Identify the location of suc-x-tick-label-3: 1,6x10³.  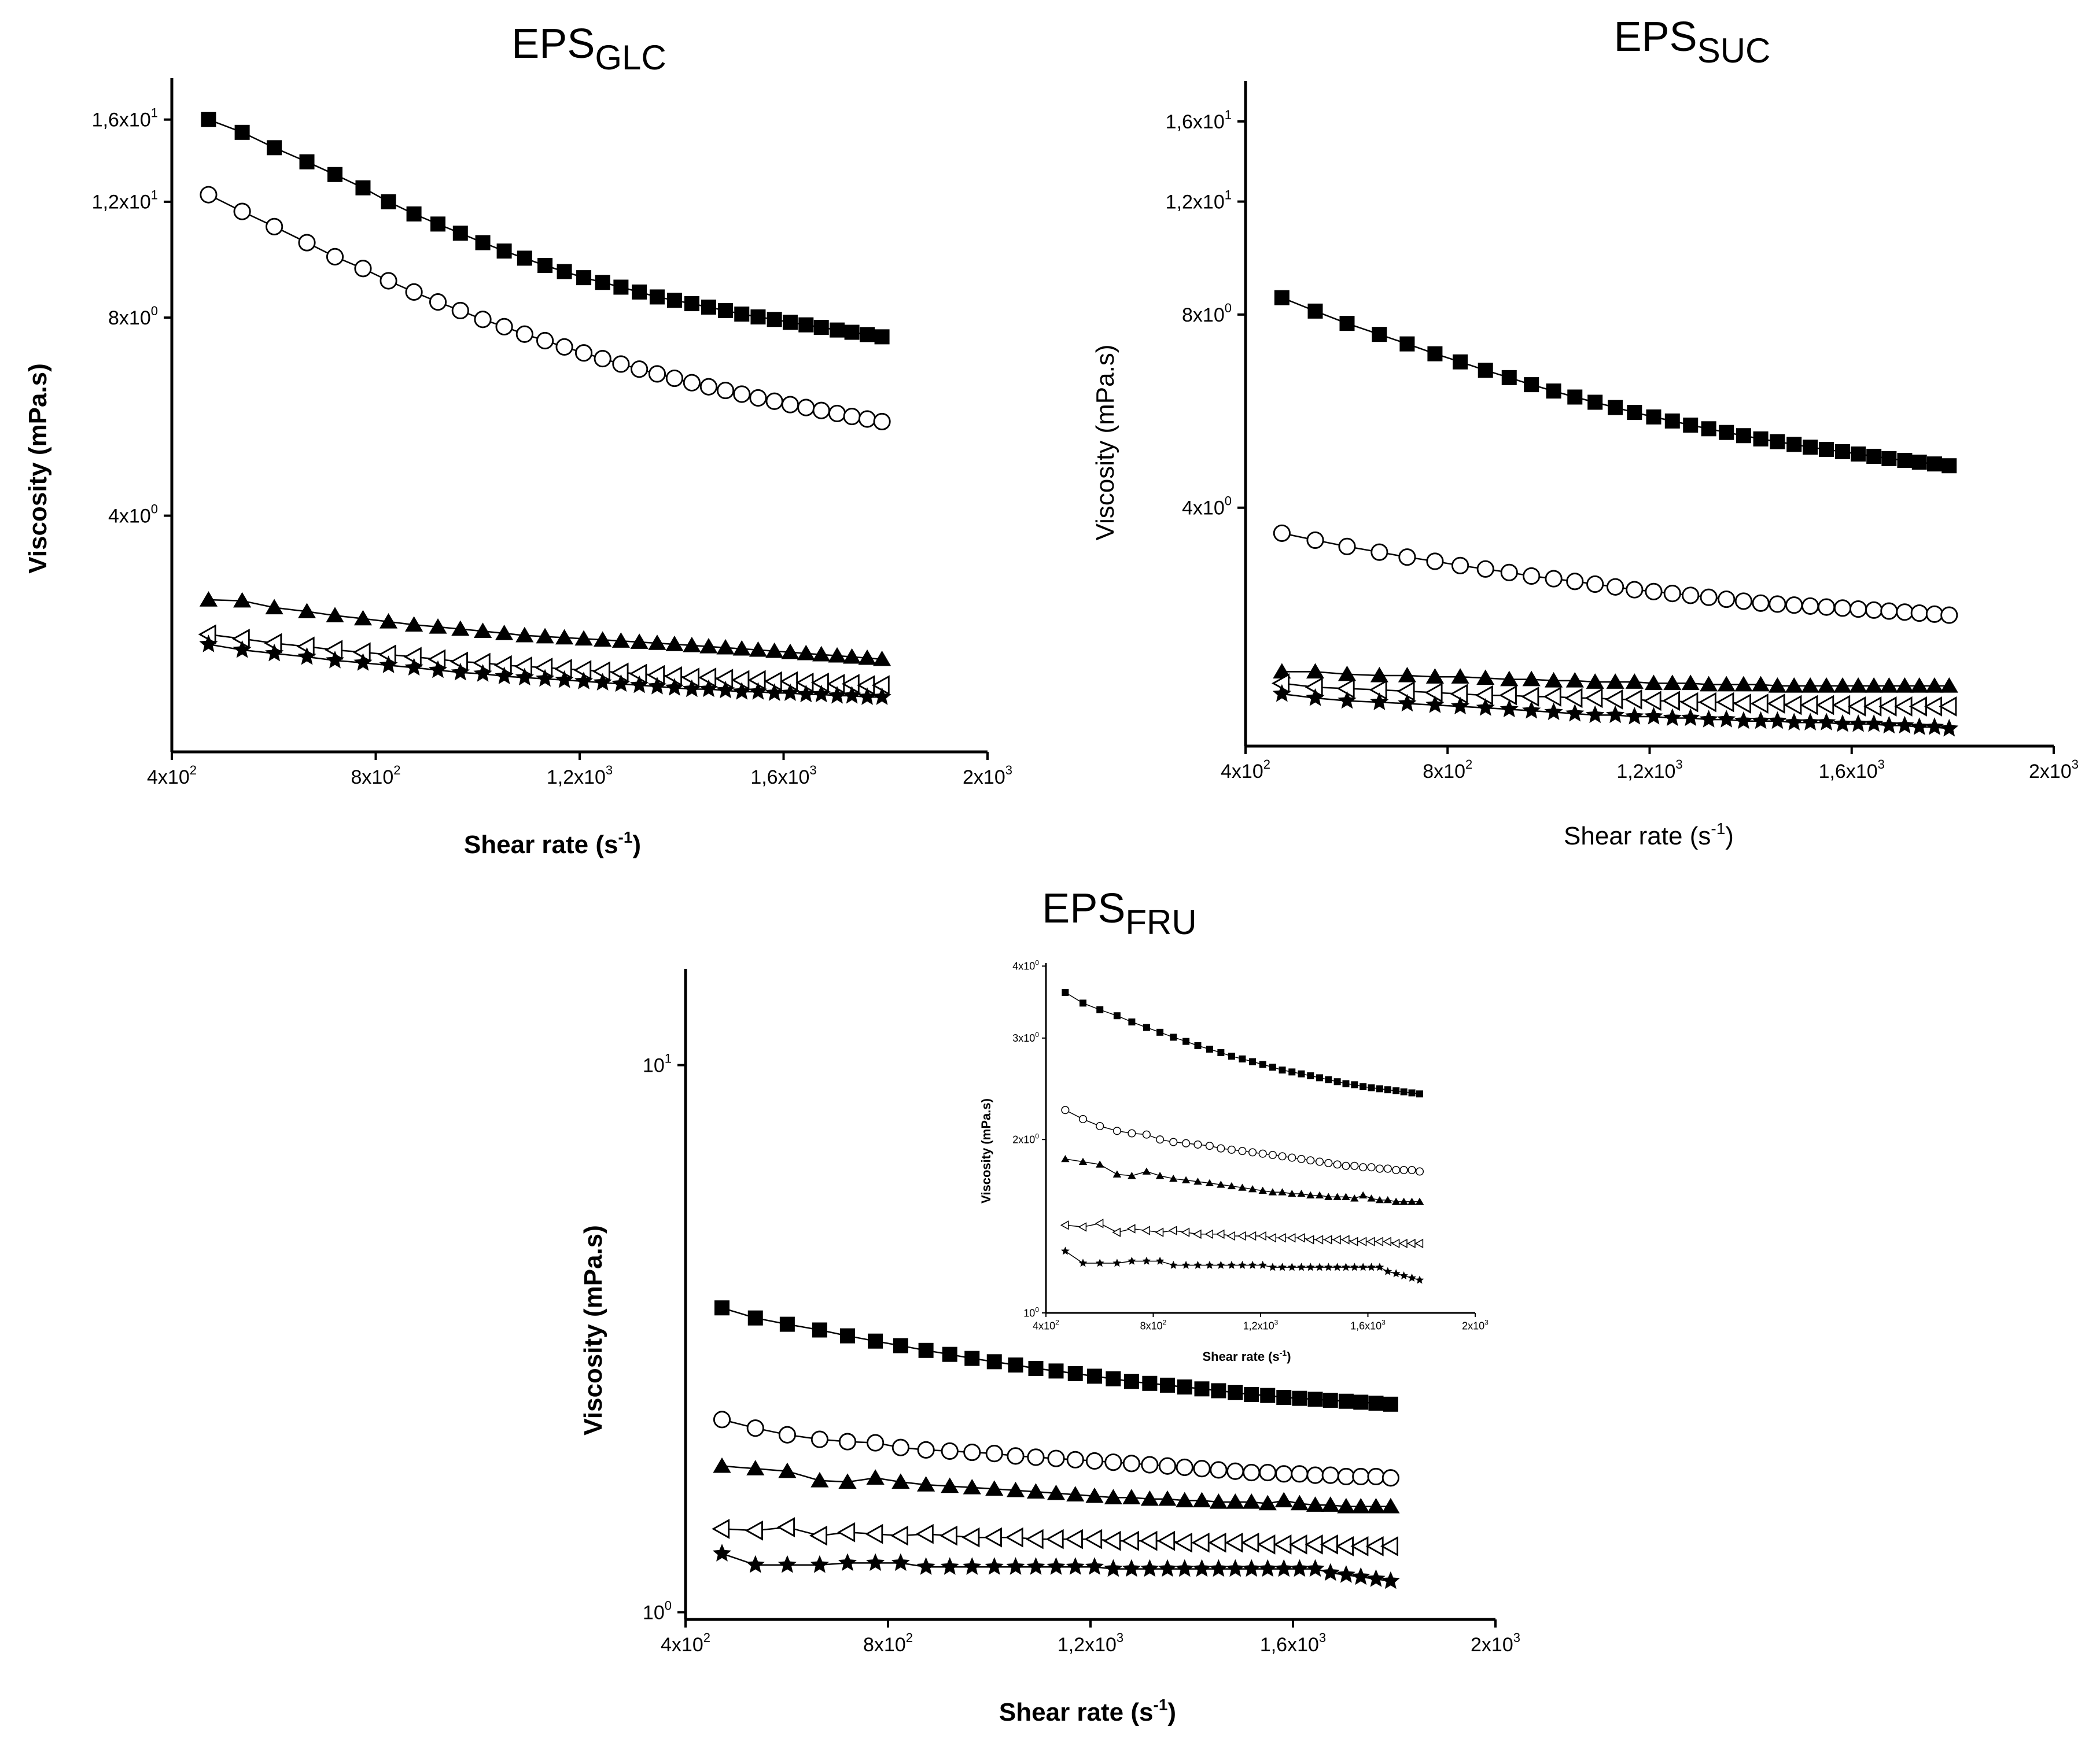
(1852, 770).